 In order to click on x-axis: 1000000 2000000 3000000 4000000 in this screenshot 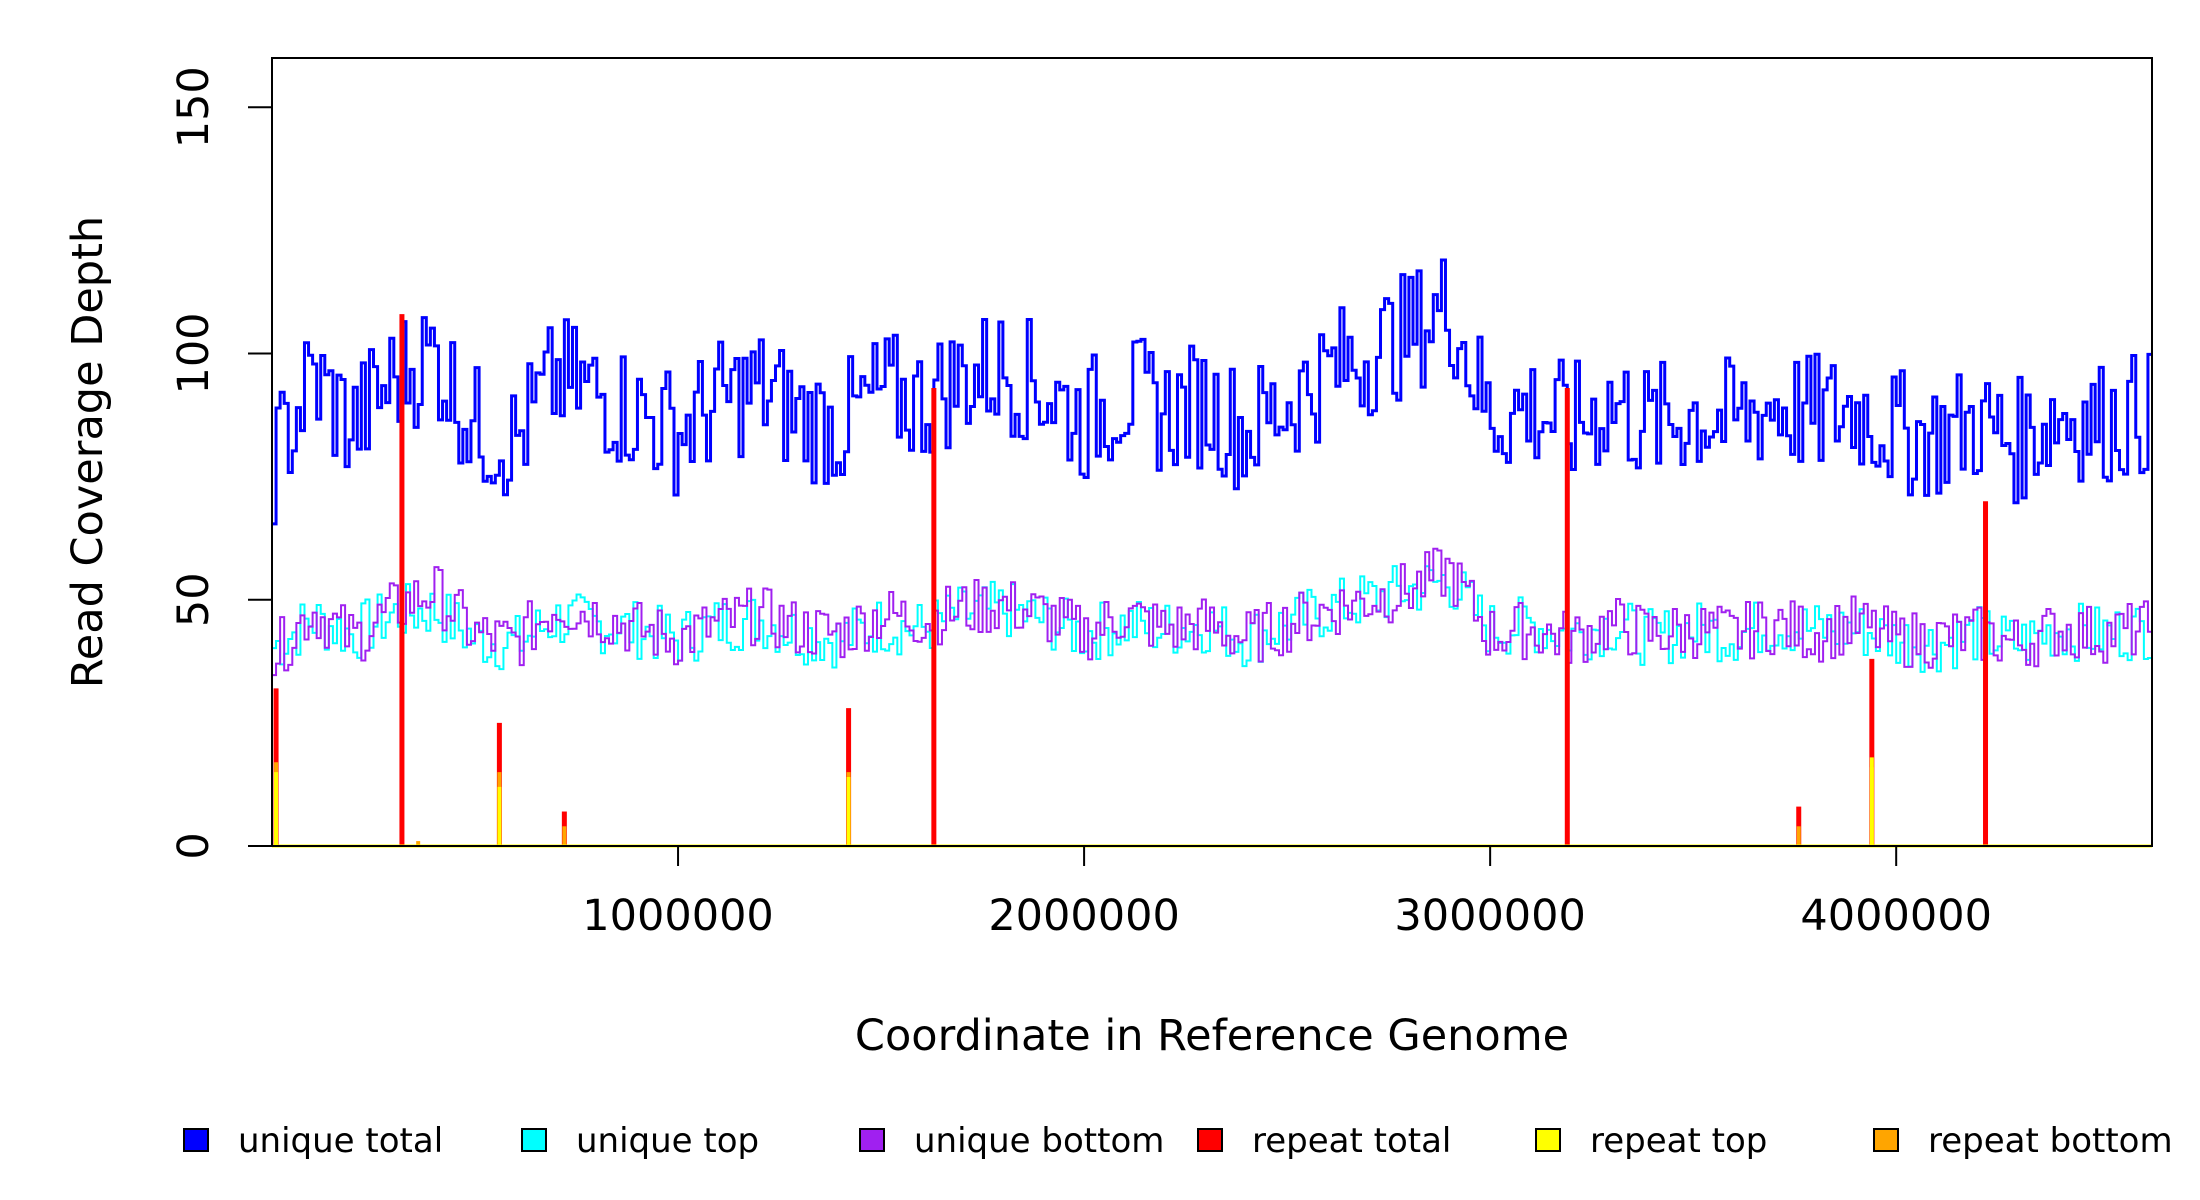, I will do `click(1287, 893)`.